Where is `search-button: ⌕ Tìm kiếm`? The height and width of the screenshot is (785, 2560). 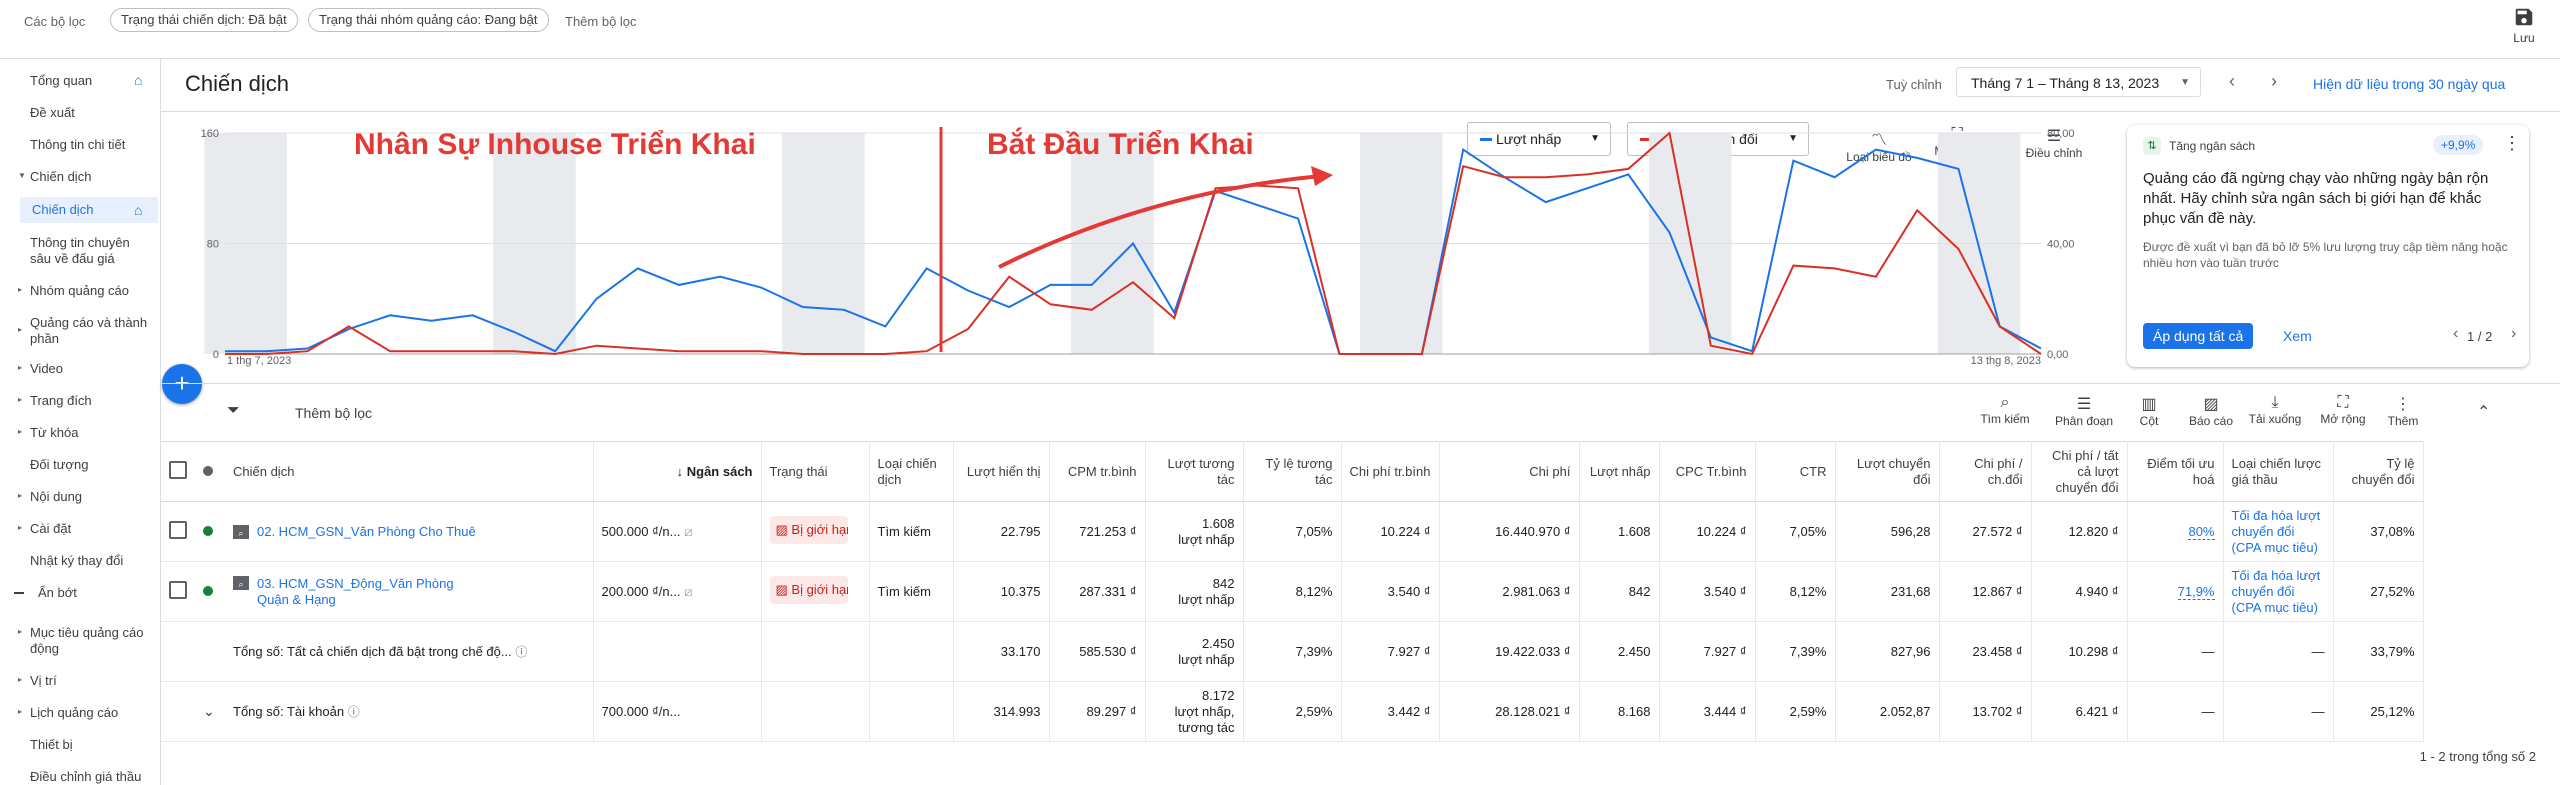 search-button: ⌕ Tìm kiếm is located at coordinates (2005, 410).